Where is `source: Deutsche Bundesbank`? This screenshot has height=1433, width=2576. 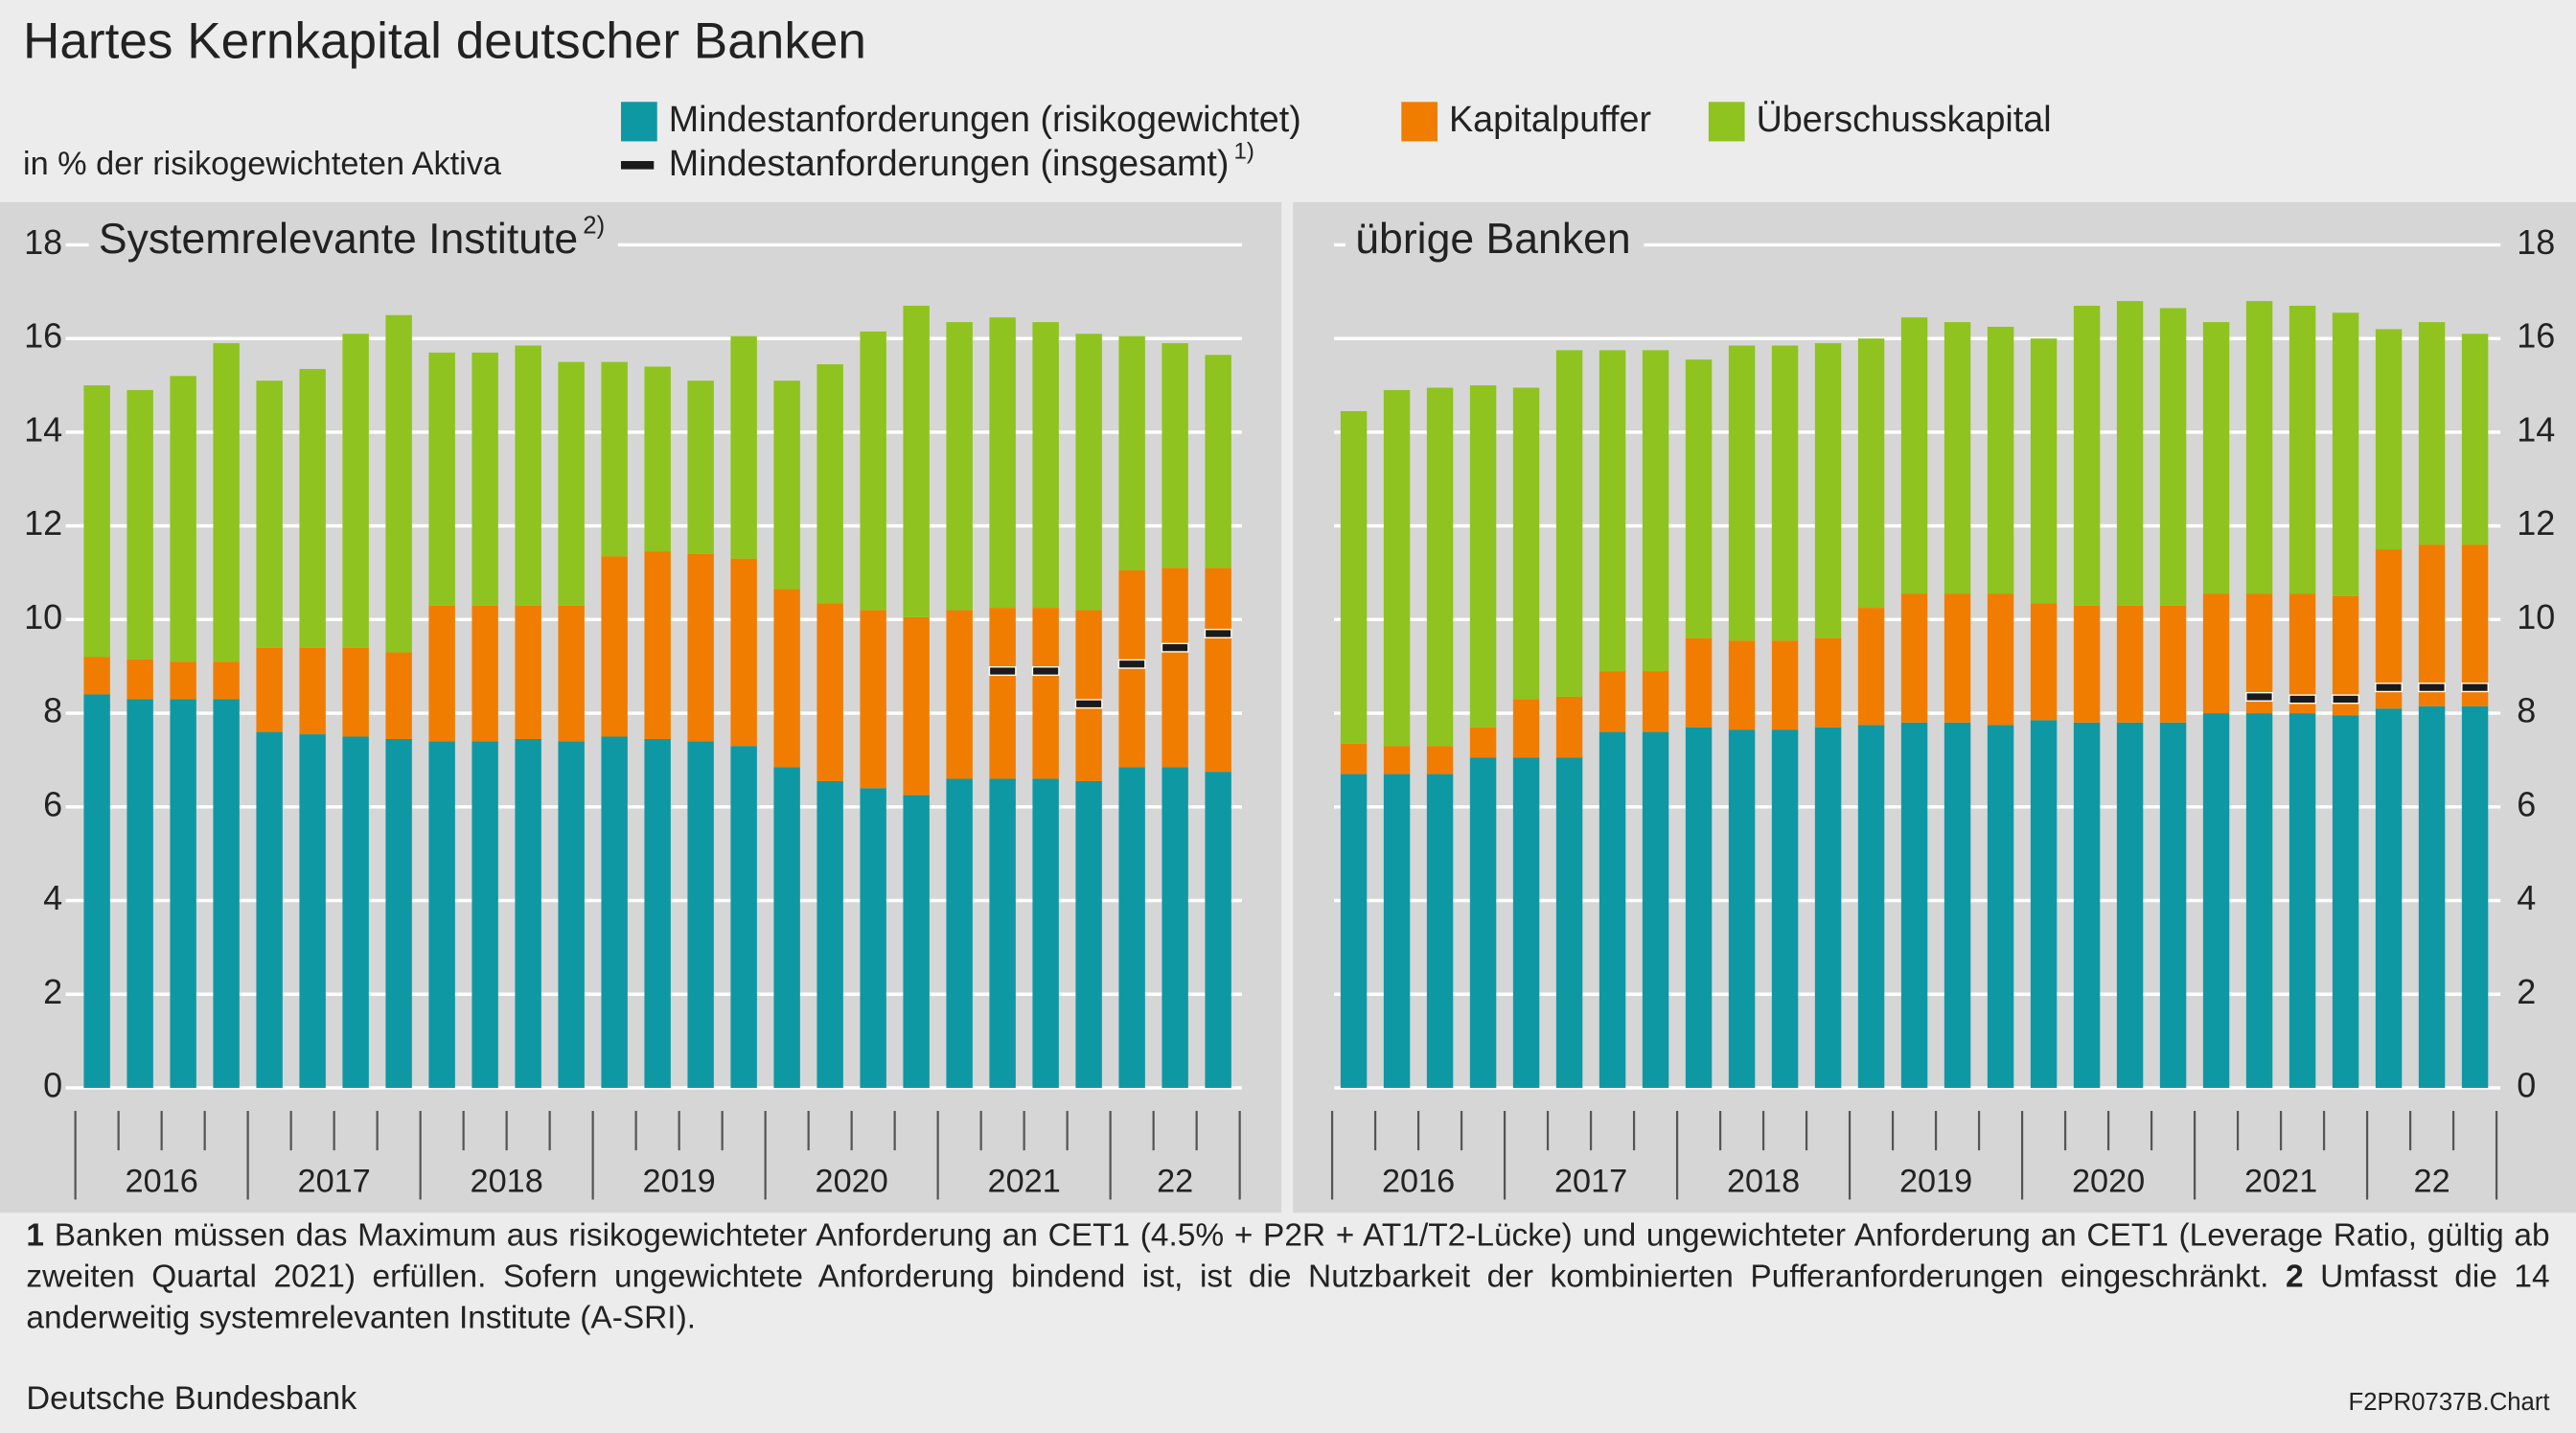
source: Deutsche Bundesbank is located at coordinates (191, 1399).